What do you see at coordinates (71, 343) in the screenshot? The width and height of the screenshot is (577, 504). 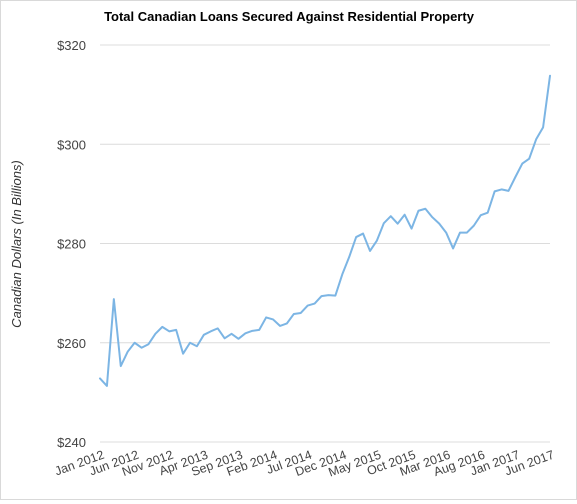 I see `y-tick-label: $260` at bounding box center [71, 343].